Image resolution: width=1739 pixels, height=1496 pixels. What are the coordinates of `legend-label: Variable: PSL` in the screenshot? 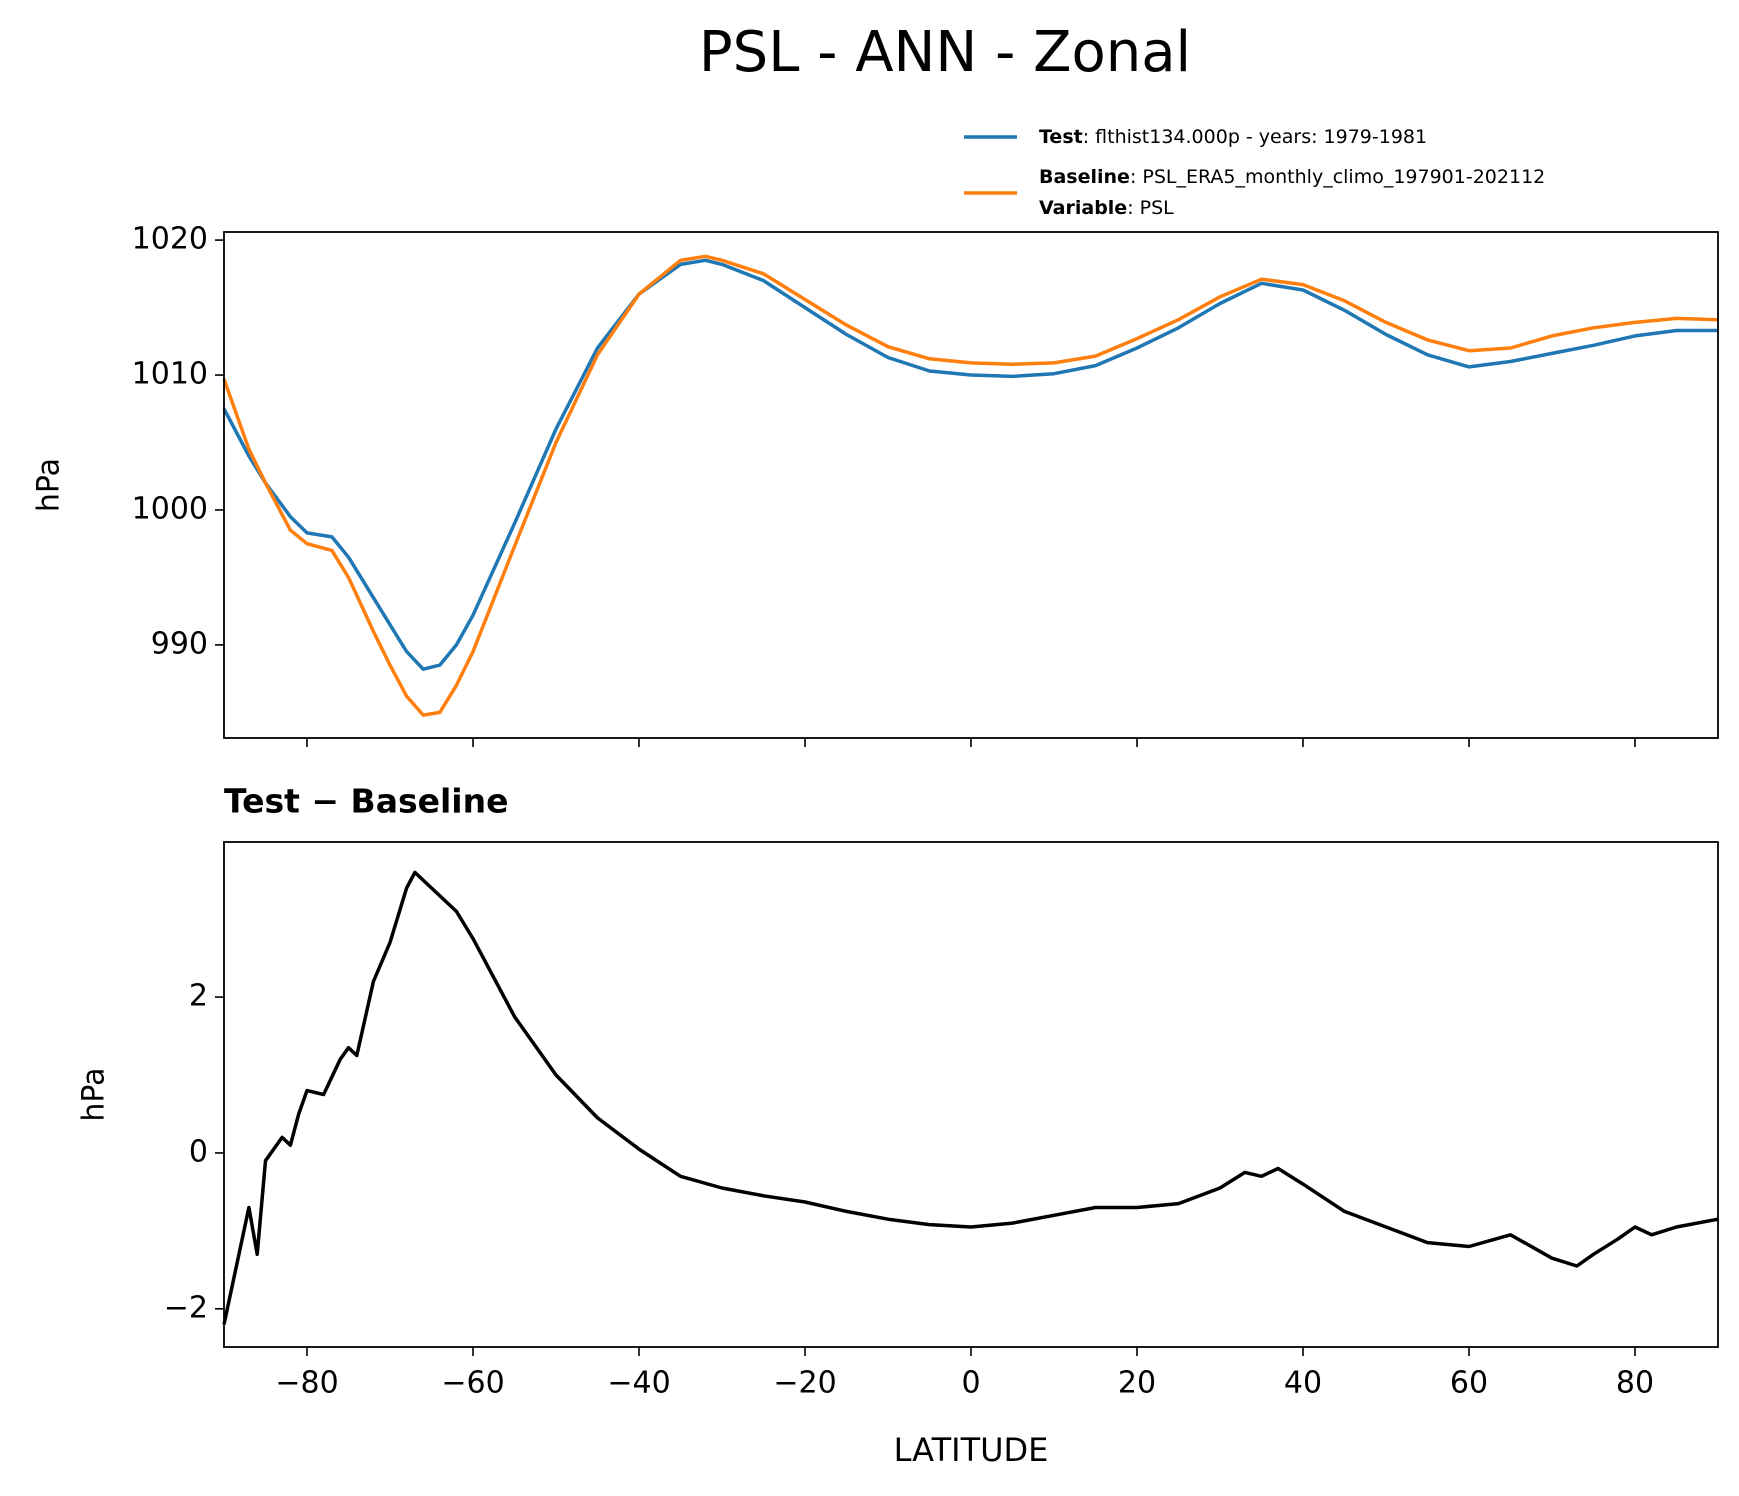 It's located at (1106, 208).